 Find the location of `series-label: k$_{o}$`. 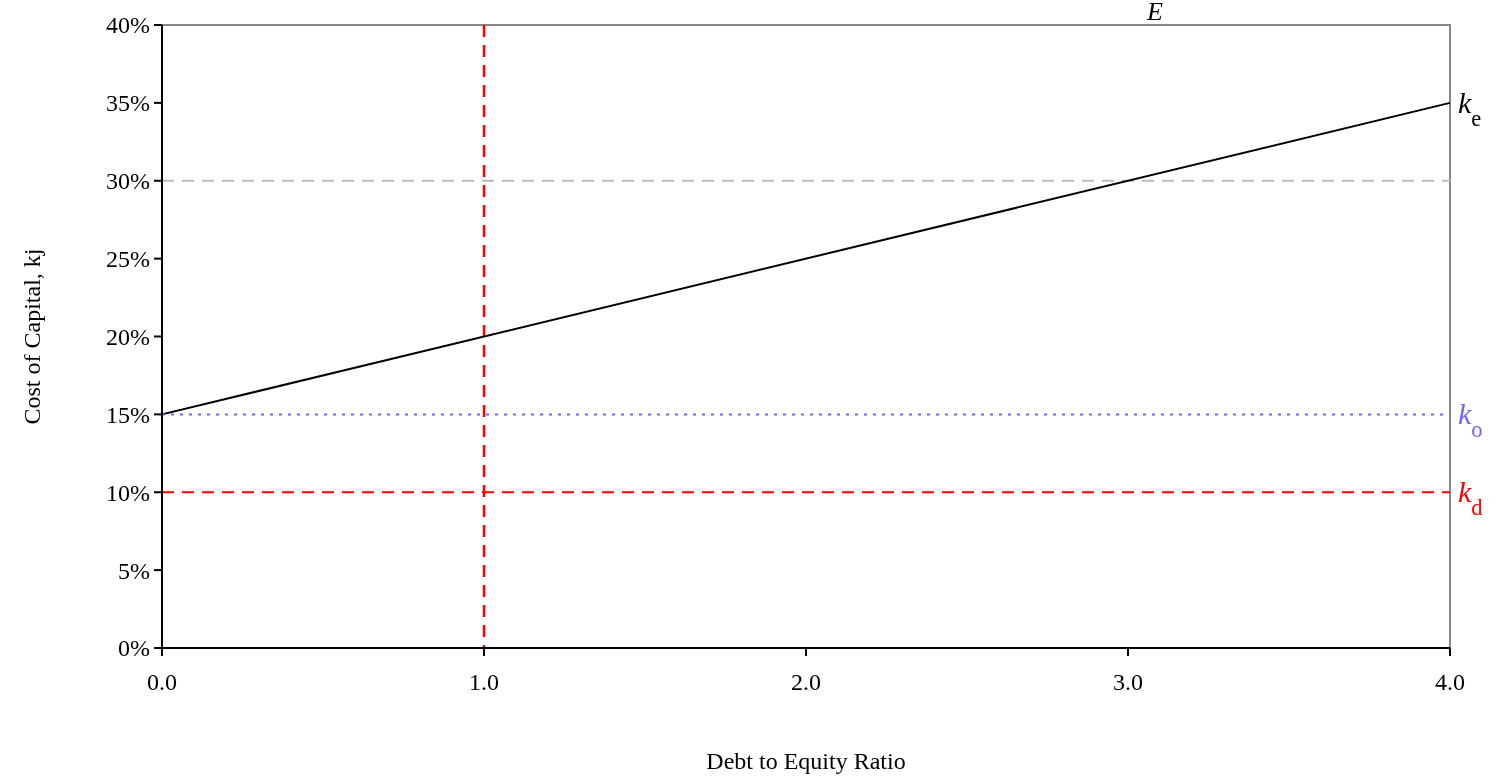

series-label: k$_{o}$ is located at coordinates (1470, 419).